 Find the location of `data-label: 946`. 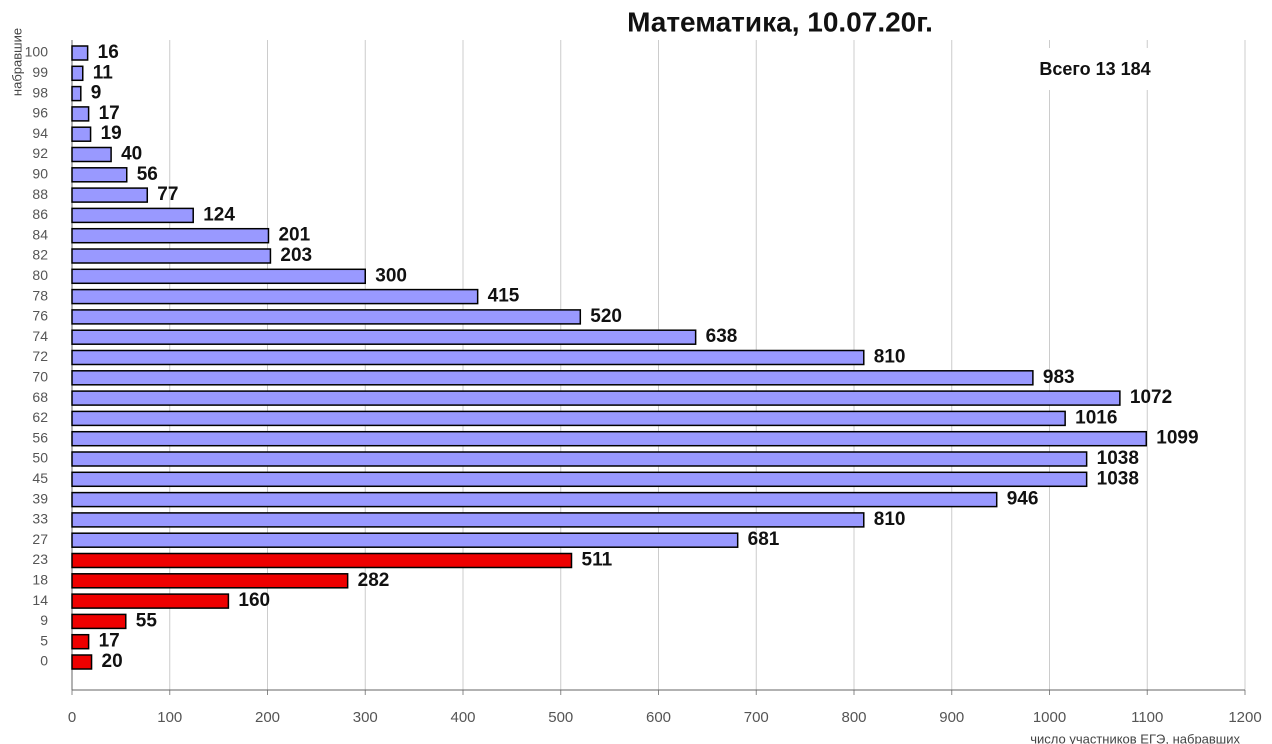

data-label: 946 is located at coordinates (1023, 499).